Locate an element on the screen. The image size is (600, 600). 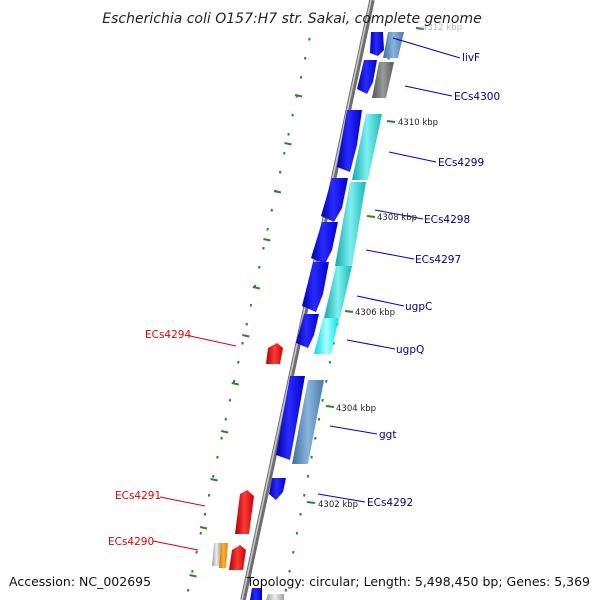
gene-arrow-ECs4294 is located at coordinates (274, 353).